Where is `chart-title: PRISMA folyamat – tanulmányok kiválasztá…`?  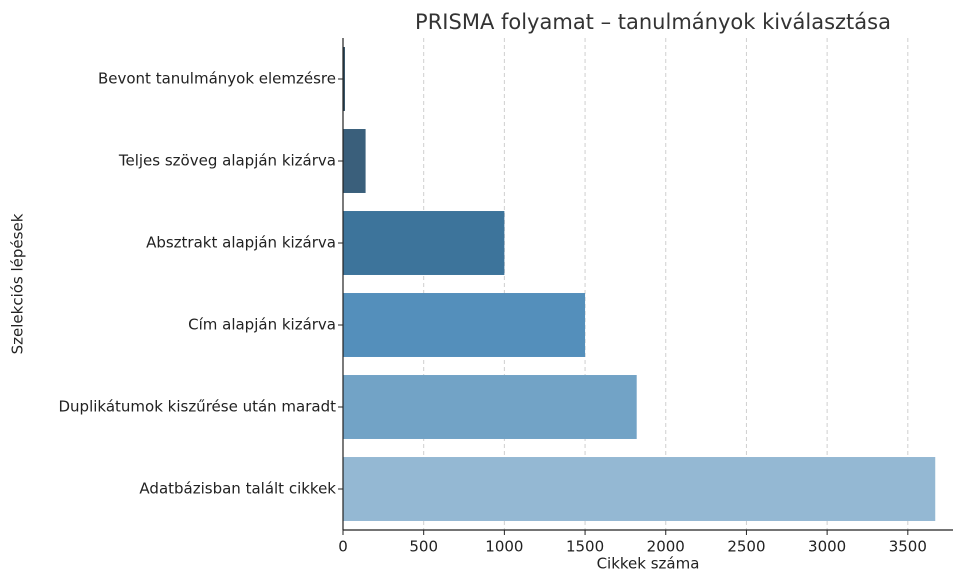
chart-title: PRISMA folyamat – tanulmányok kiválasztá… is located at coordinates (653, 22).